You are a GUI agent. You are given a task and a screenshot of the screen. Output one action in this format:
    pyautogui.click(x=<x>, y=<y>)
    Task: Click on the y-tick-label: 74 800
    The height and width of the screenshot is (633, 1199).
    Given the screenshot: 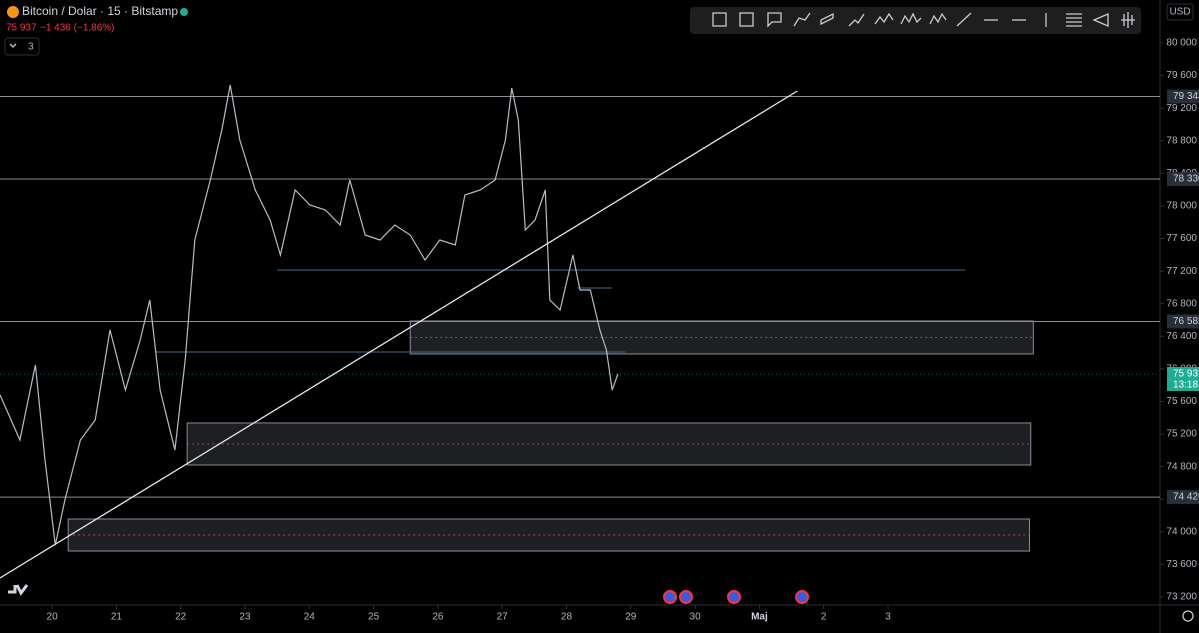 What is the action you would take?
    pyautogui.click(x=1181, y=466)
    